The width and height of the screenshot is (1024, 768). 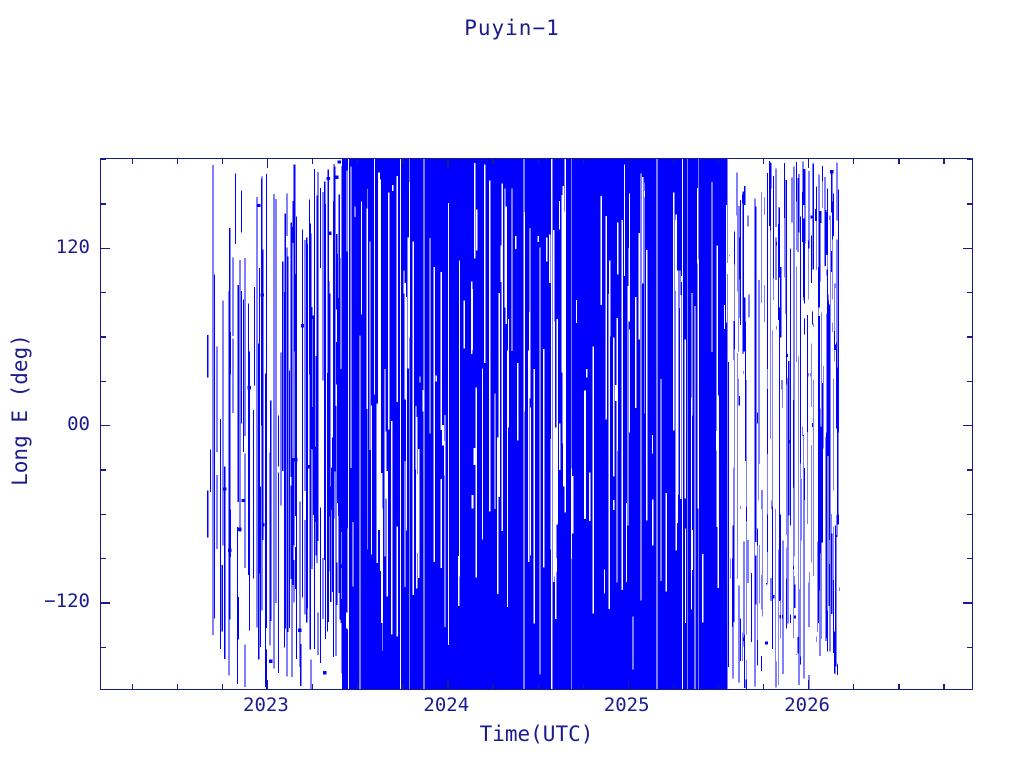 What do you see at coordinates (20, 410) in the screenshot?
I see `y-axis-label: Long E (deg)` at bounding box center [20, 410].